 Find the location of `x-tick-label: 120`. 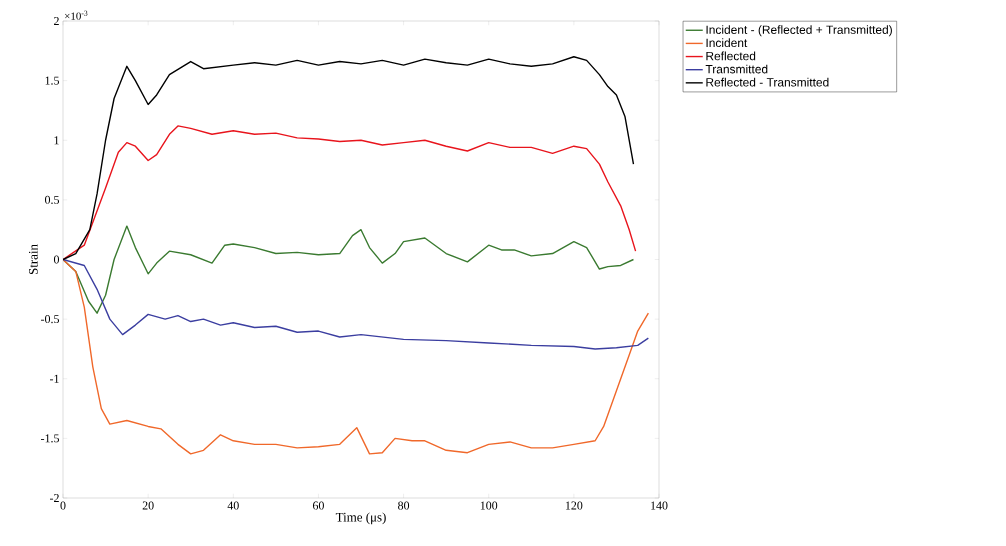

x-tick-label: 120 is located at coordinates (574, 505).